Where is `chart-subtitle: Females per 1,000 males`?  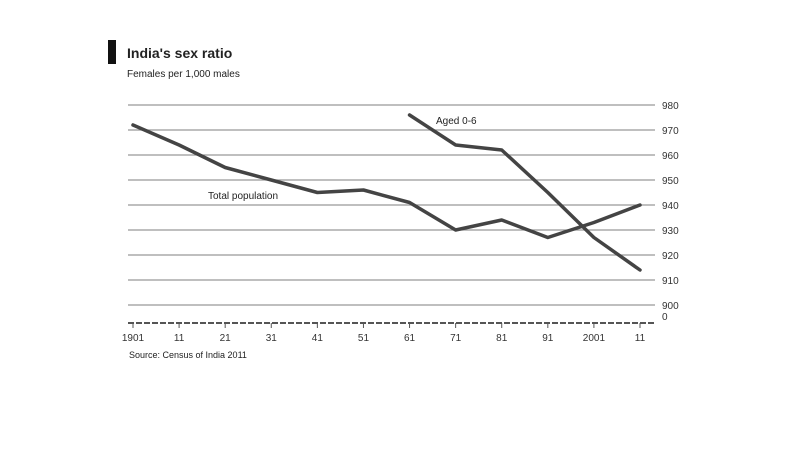 chart-subtitle: Females per 1,000 males is located at coordinates (183, 74).